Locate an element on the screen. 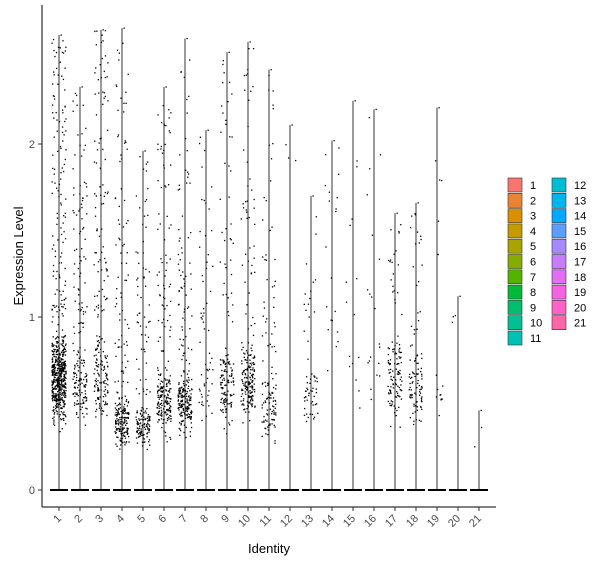 Image resolution: width=600 pixels, height=568 pixels. legend-swatch is located at coordinates (515, 261).